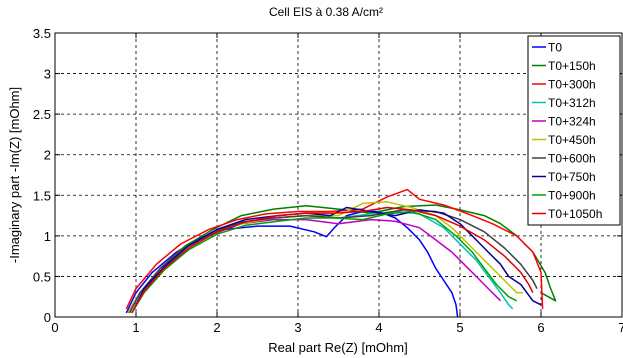 This screenshot has width=623, height=358. I want to click on y-tick-labels: 0 0.5 1 1.5 2 2.5 3 3.5, so click(42, 175).